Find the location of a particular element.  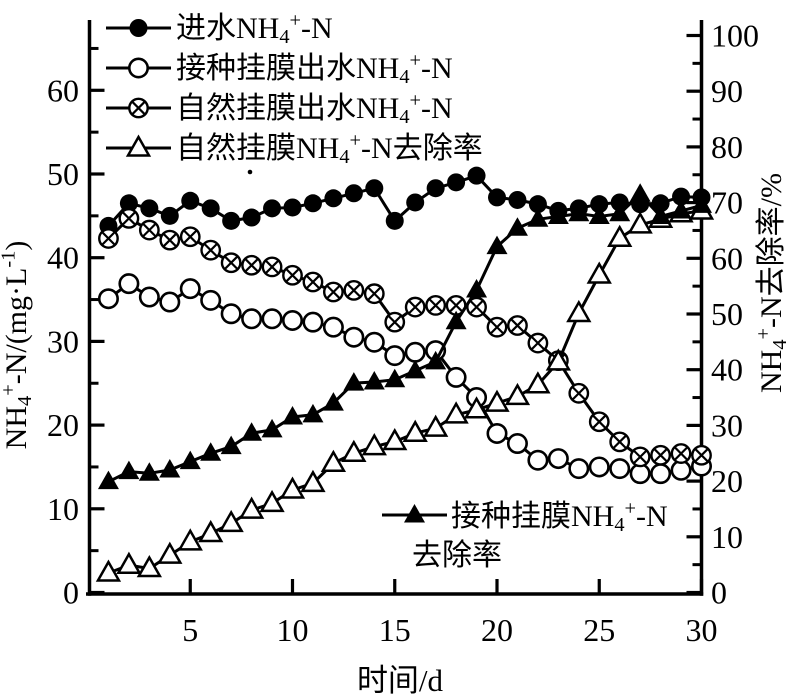

legend-item-open-circle: 接种挂膜出水NH4+-N is located at coordinates (279, 69).